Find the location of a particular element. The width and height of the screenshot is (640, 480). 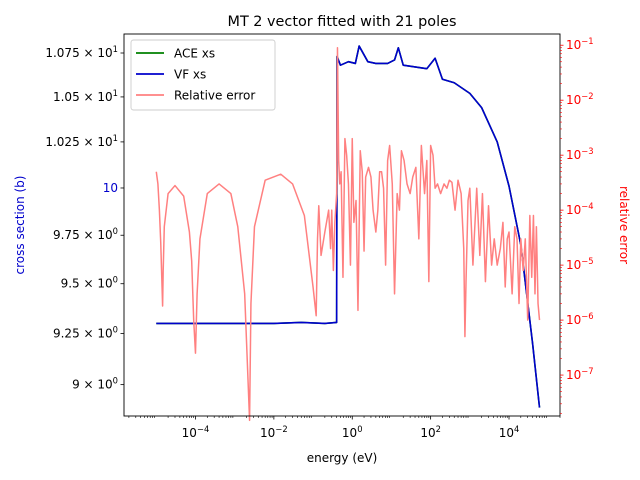

y-left-tick-label: 9.5 × 100 is located at coordinates (89, 283).